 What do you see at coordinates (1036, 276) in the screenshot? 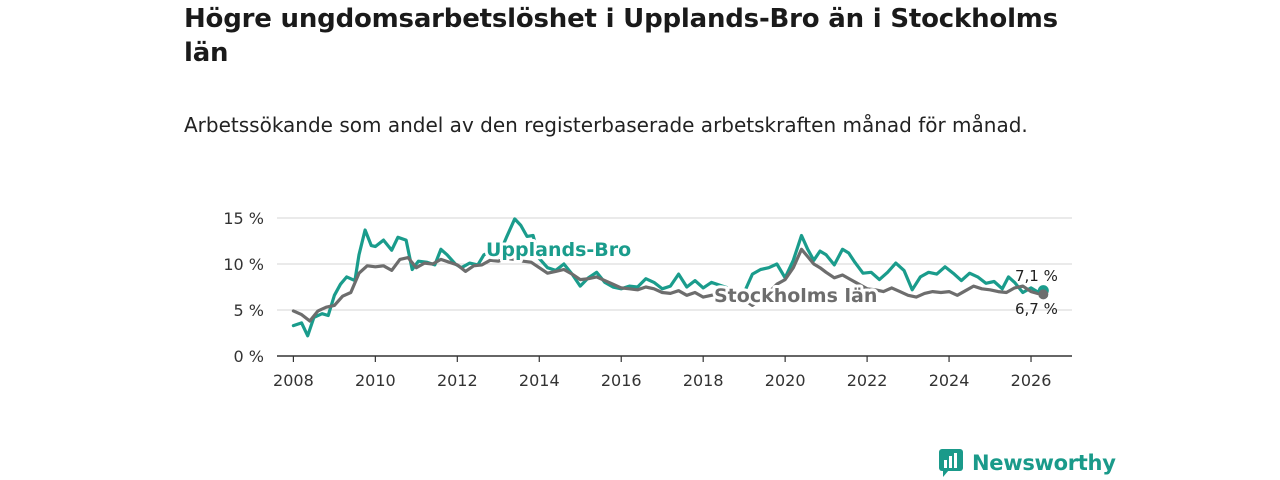
I see `end-value-label-upplands-bro: 7,1 %` at bounding box center [1036, 276].